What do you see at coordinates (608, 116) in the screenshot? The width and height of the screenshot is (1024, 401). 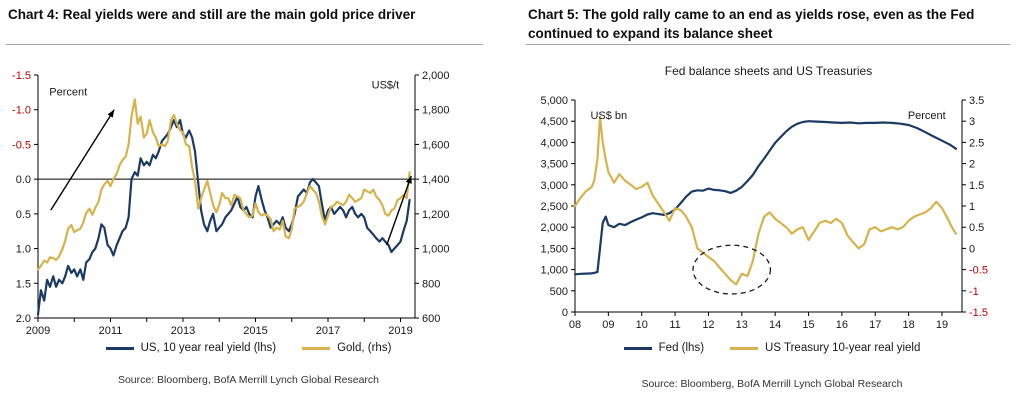 I see `svg-text: US$ bn` at bounding box center [608, 116].